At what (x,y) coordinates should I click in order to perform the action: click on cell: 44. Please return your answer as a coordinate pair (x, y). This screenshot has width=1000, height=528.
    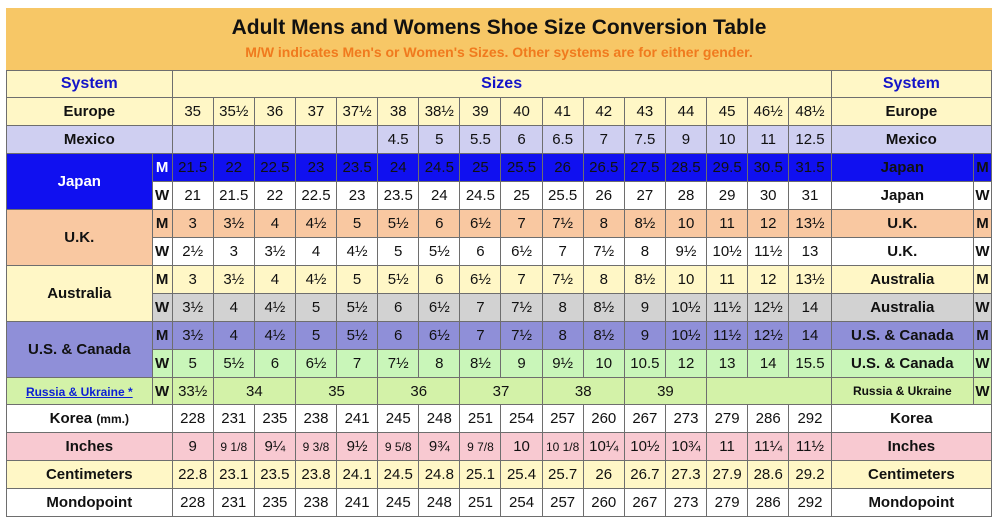
    Looking at the image, I should click on (686, 111).